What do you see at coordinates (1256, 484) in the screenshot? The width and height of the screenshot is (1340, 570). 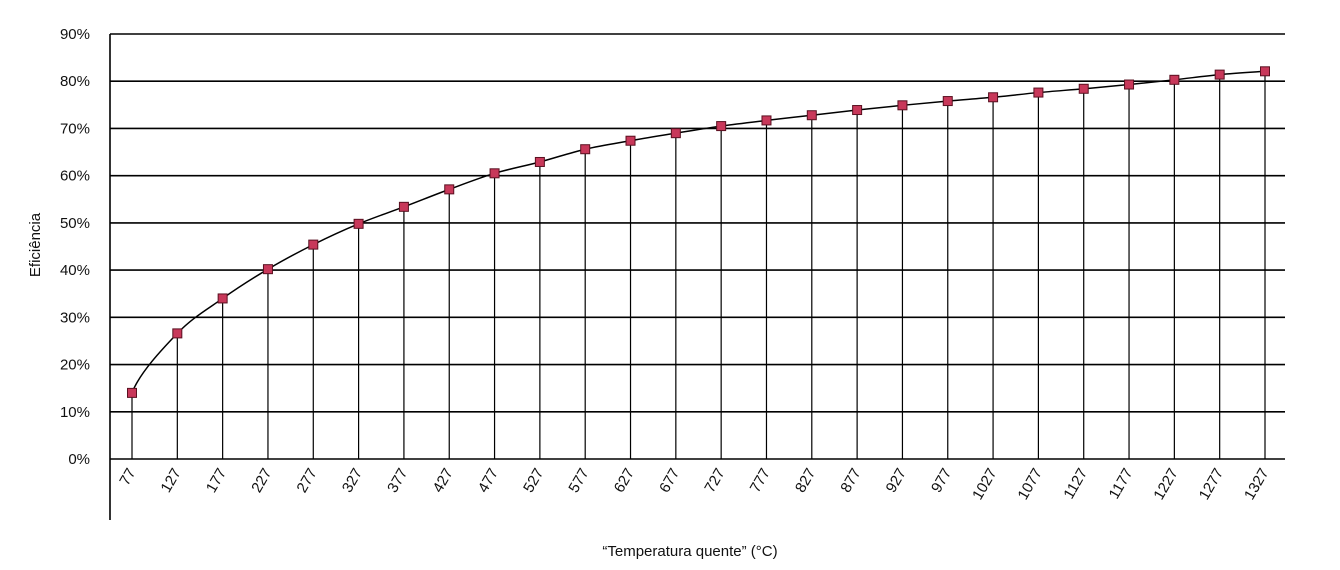 I see `x-tick-label: 1327` at bounding box center [1256, 484].